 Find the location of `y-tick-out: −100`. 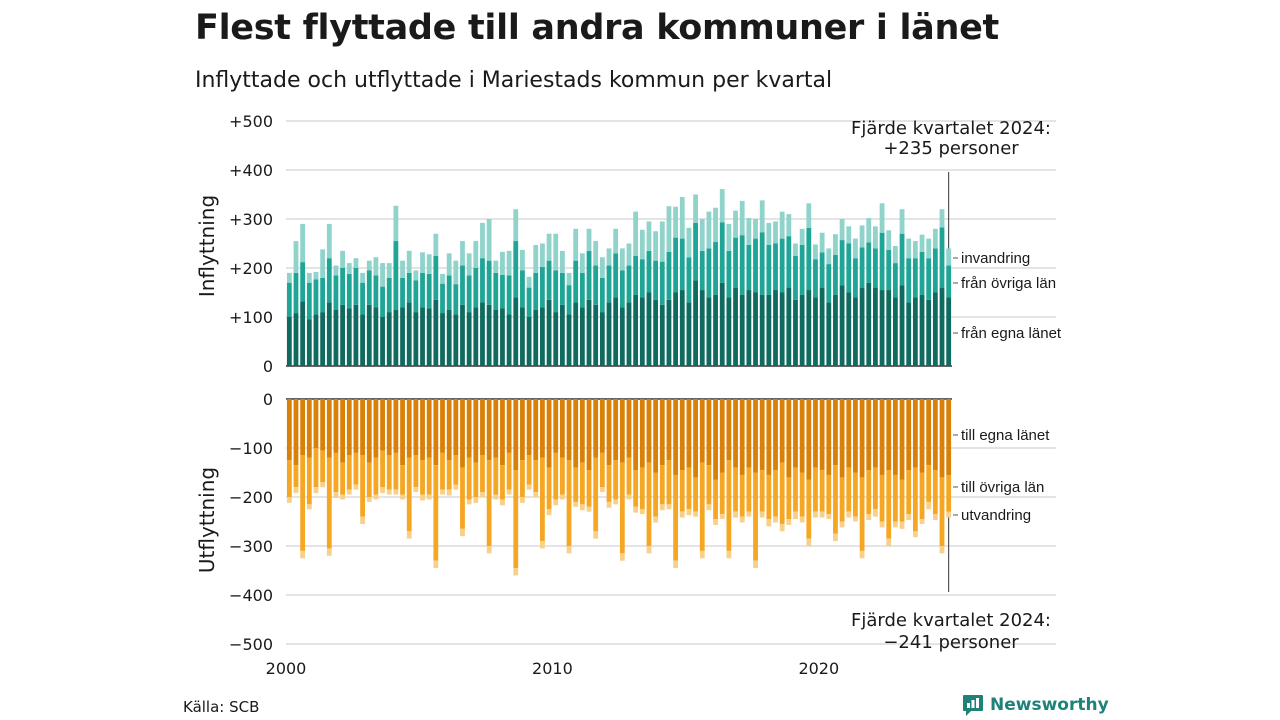

y-tick-out: −100 is located at coordinates (251, 448).